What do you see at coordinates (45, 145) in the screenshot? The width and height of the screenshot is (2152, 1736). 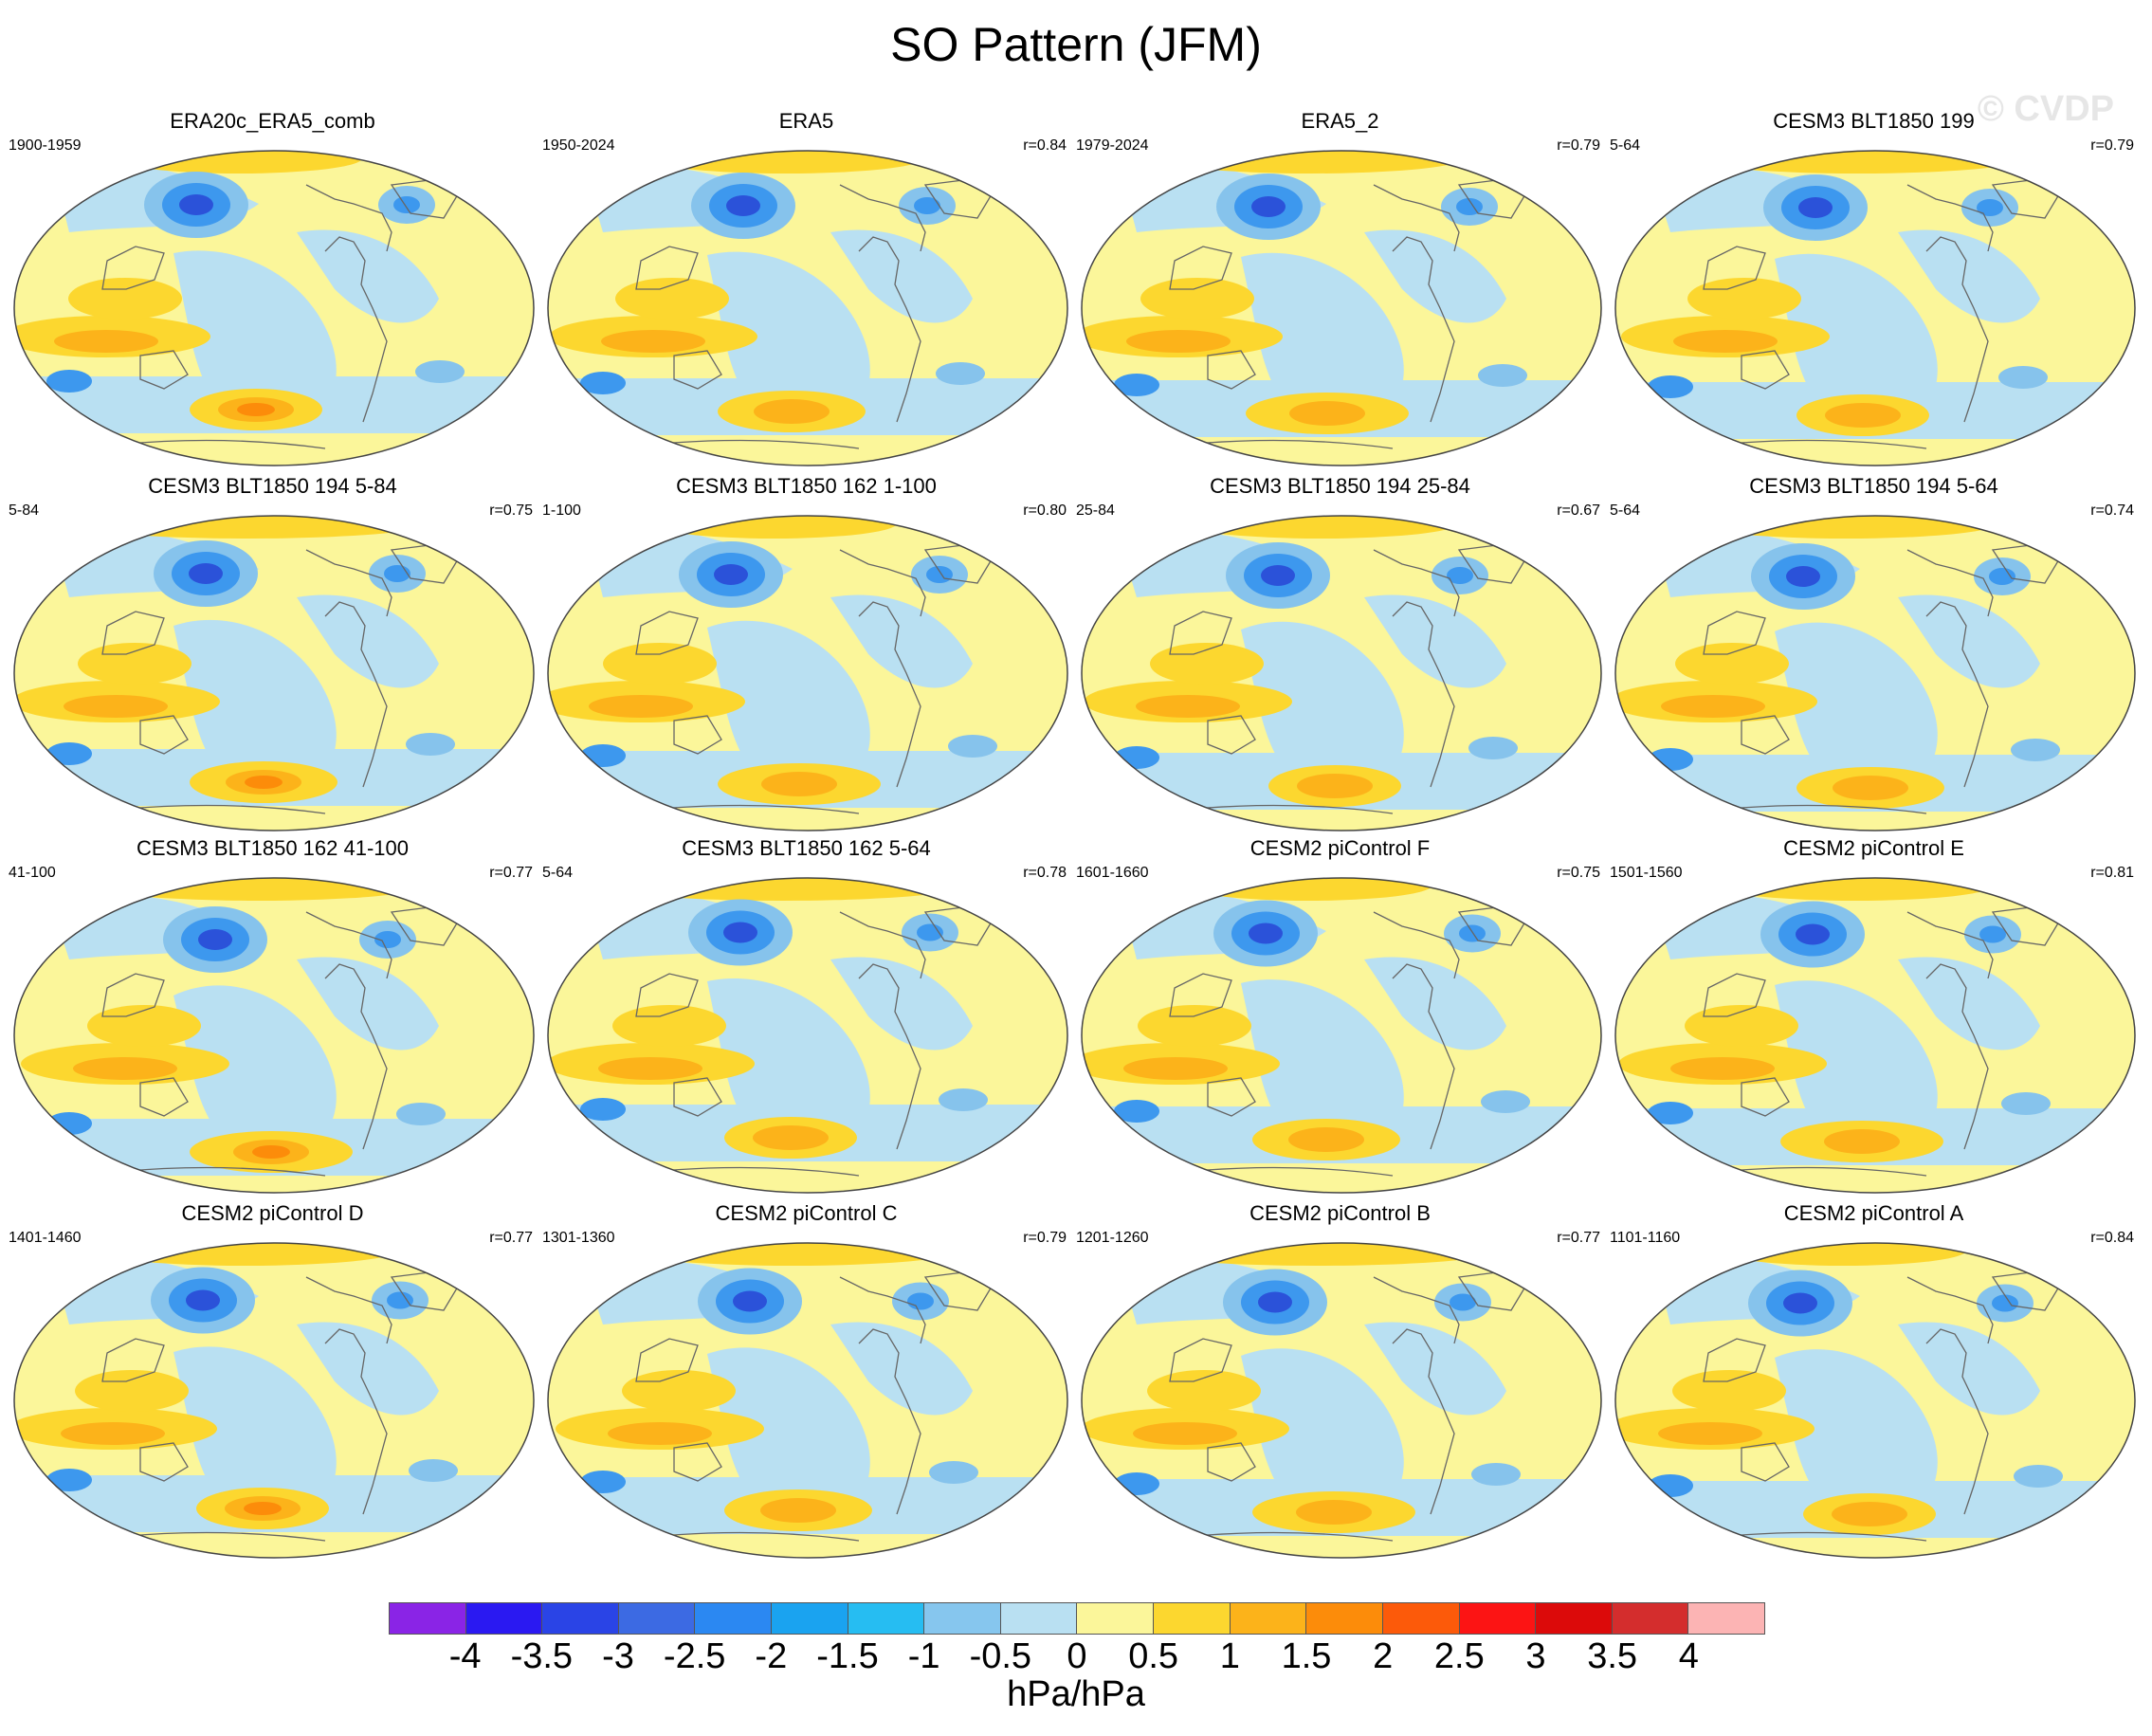 I see `panel-years: 1900-1959` at bounding box center [45, 145].